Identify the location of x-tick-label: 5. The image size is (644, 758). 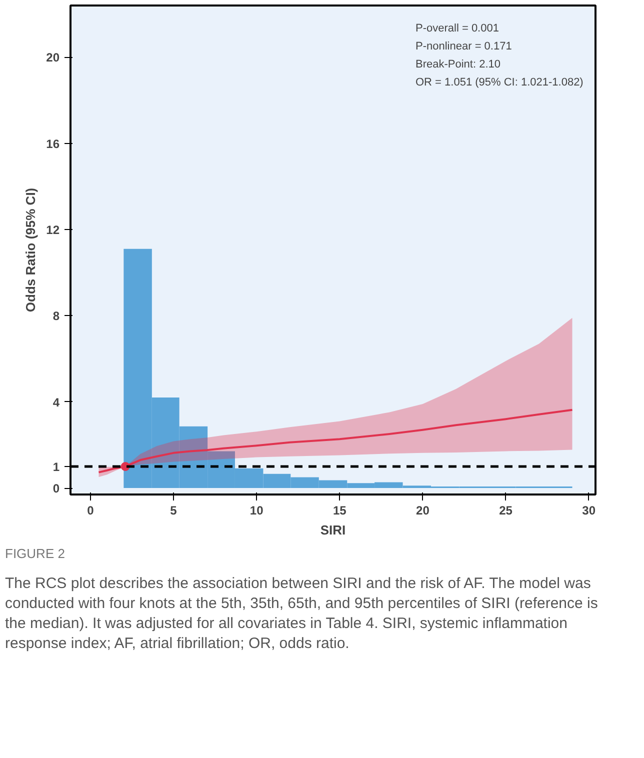
(174, 511).